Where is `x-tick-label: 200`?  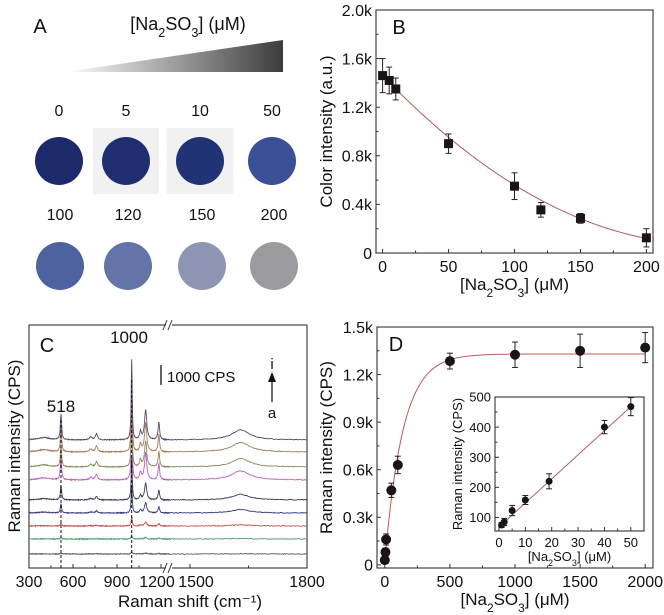
x-tick-label: 200 is located at coordinates (646, 267).